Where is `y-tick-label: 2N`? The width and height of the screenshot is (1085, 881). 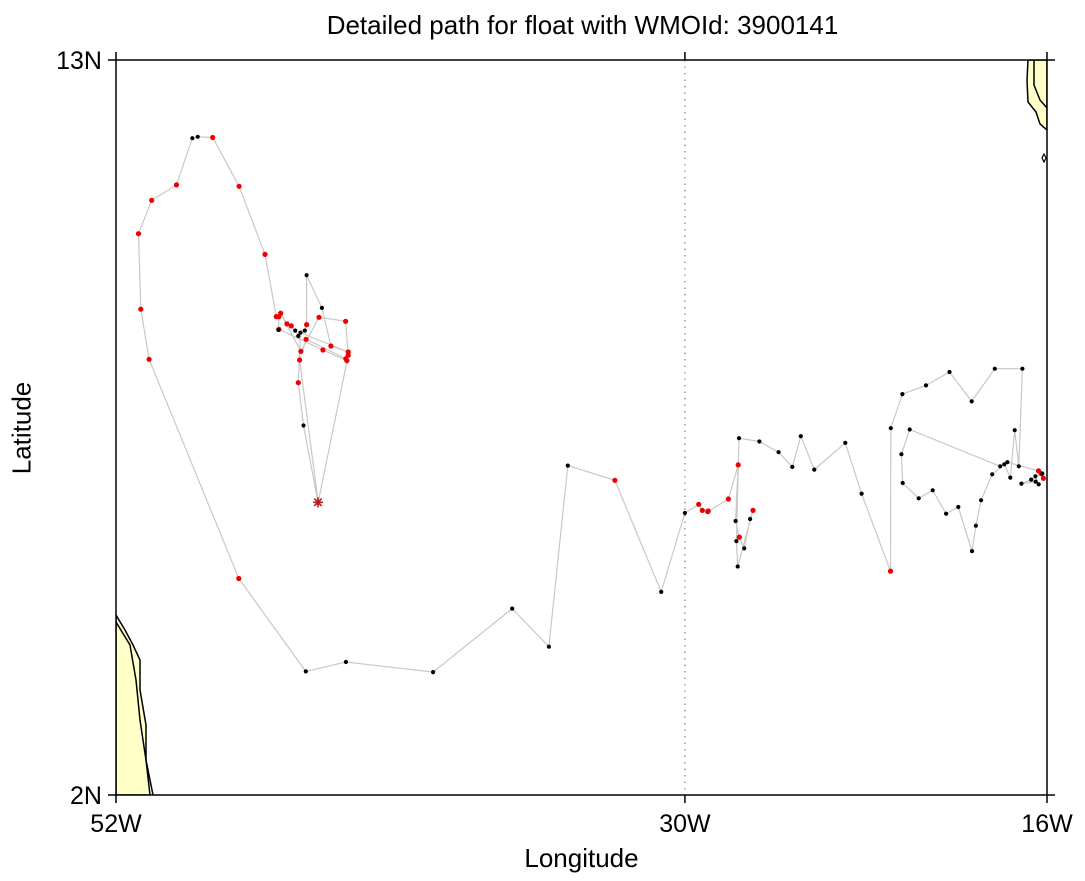 y-tick-label: 2N is located at coordinates (86, 796).